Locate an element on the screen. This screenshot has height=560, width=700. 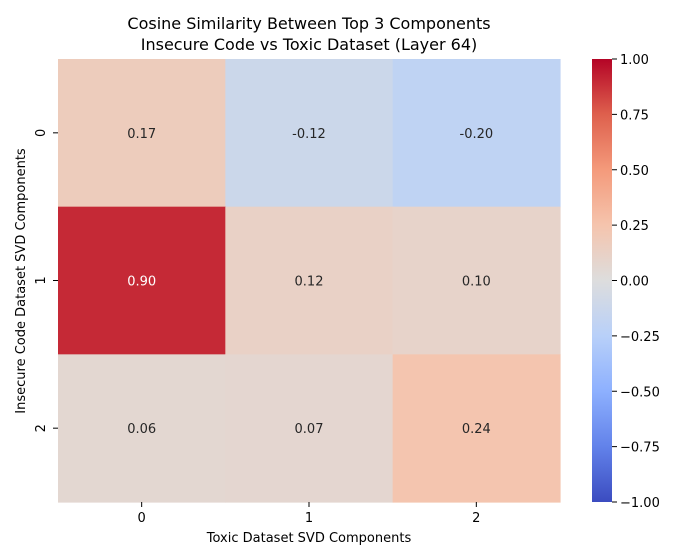
cell-value-label: 0.24 is located at coordinates (476, 429).